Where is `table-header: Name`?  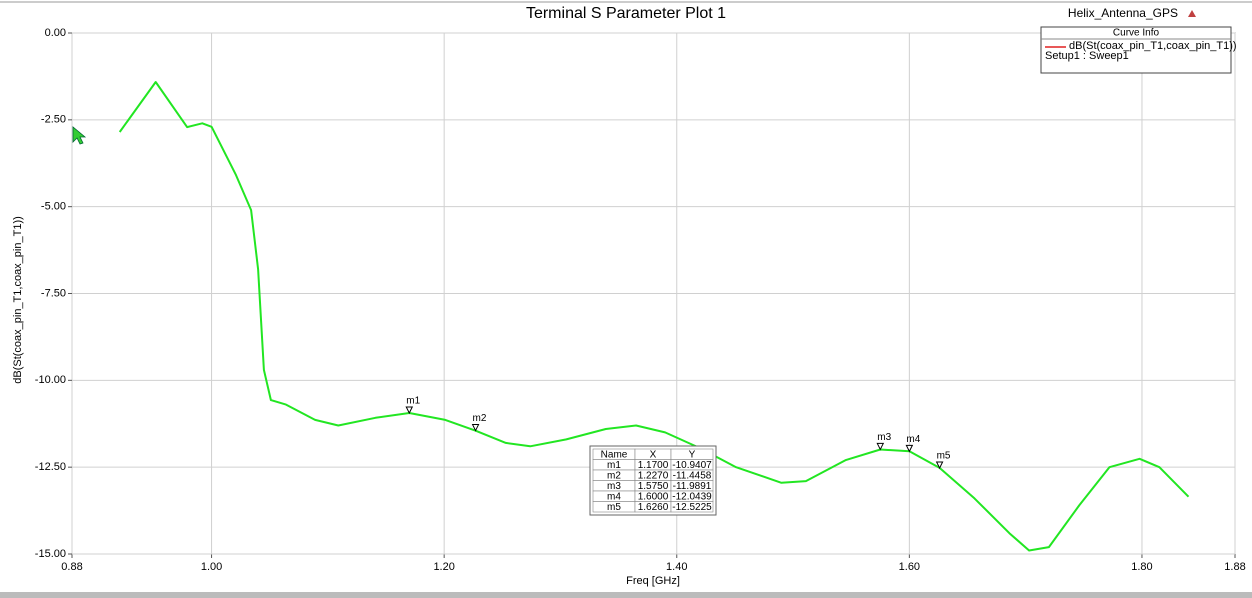
table-header: Name is located at coordinates (614, 454).